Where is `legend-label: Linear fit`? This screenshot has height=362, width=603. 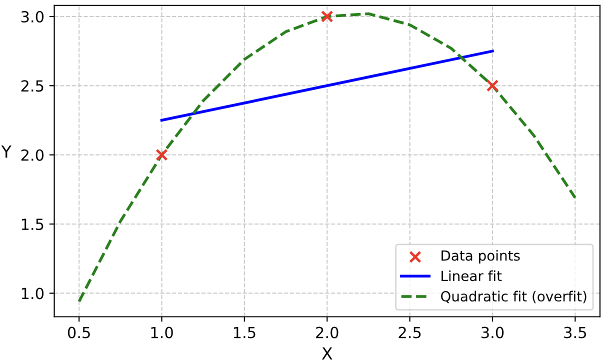
legend-label: Linear fit is located at coordinates (472, 276).